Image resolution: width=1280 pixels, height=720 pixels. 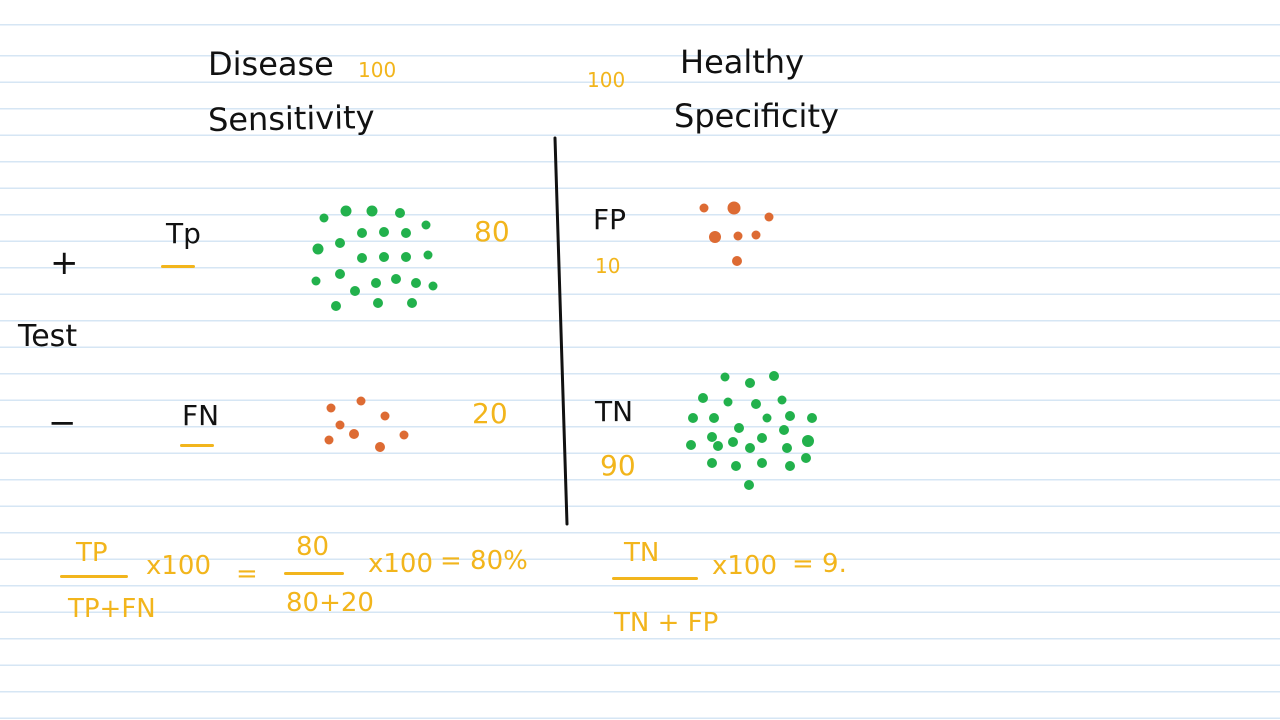 What do you see at coordinates (366, 424) in the screenshot?
I see `fn-dot-cluster` at bounding box center [366, 424].